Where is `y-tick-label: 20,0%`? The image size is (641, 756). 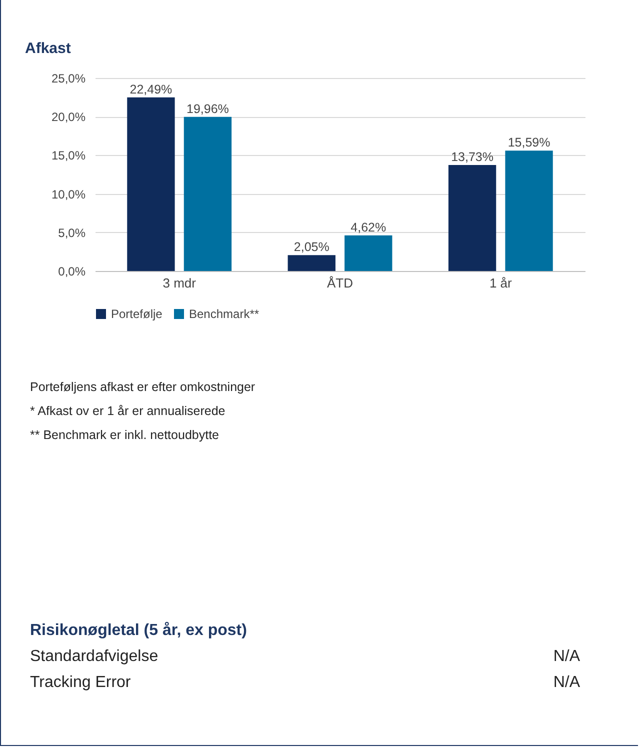 y-tick-label: 20,0% is located at coordinates (68, 117).